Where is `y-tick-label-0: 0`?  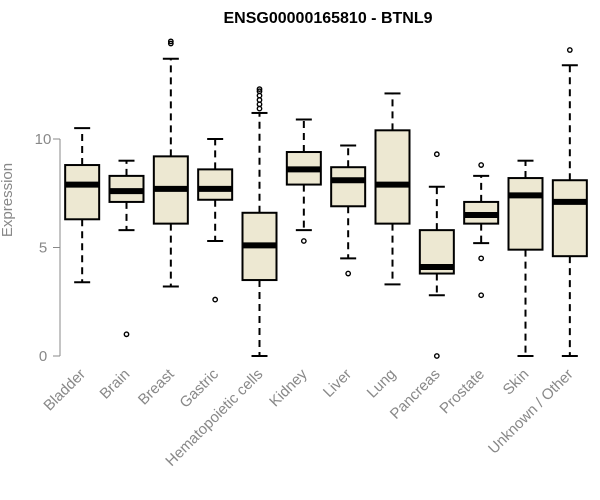 y-tick-label-0: 0 is located at coordinates (43, 356).